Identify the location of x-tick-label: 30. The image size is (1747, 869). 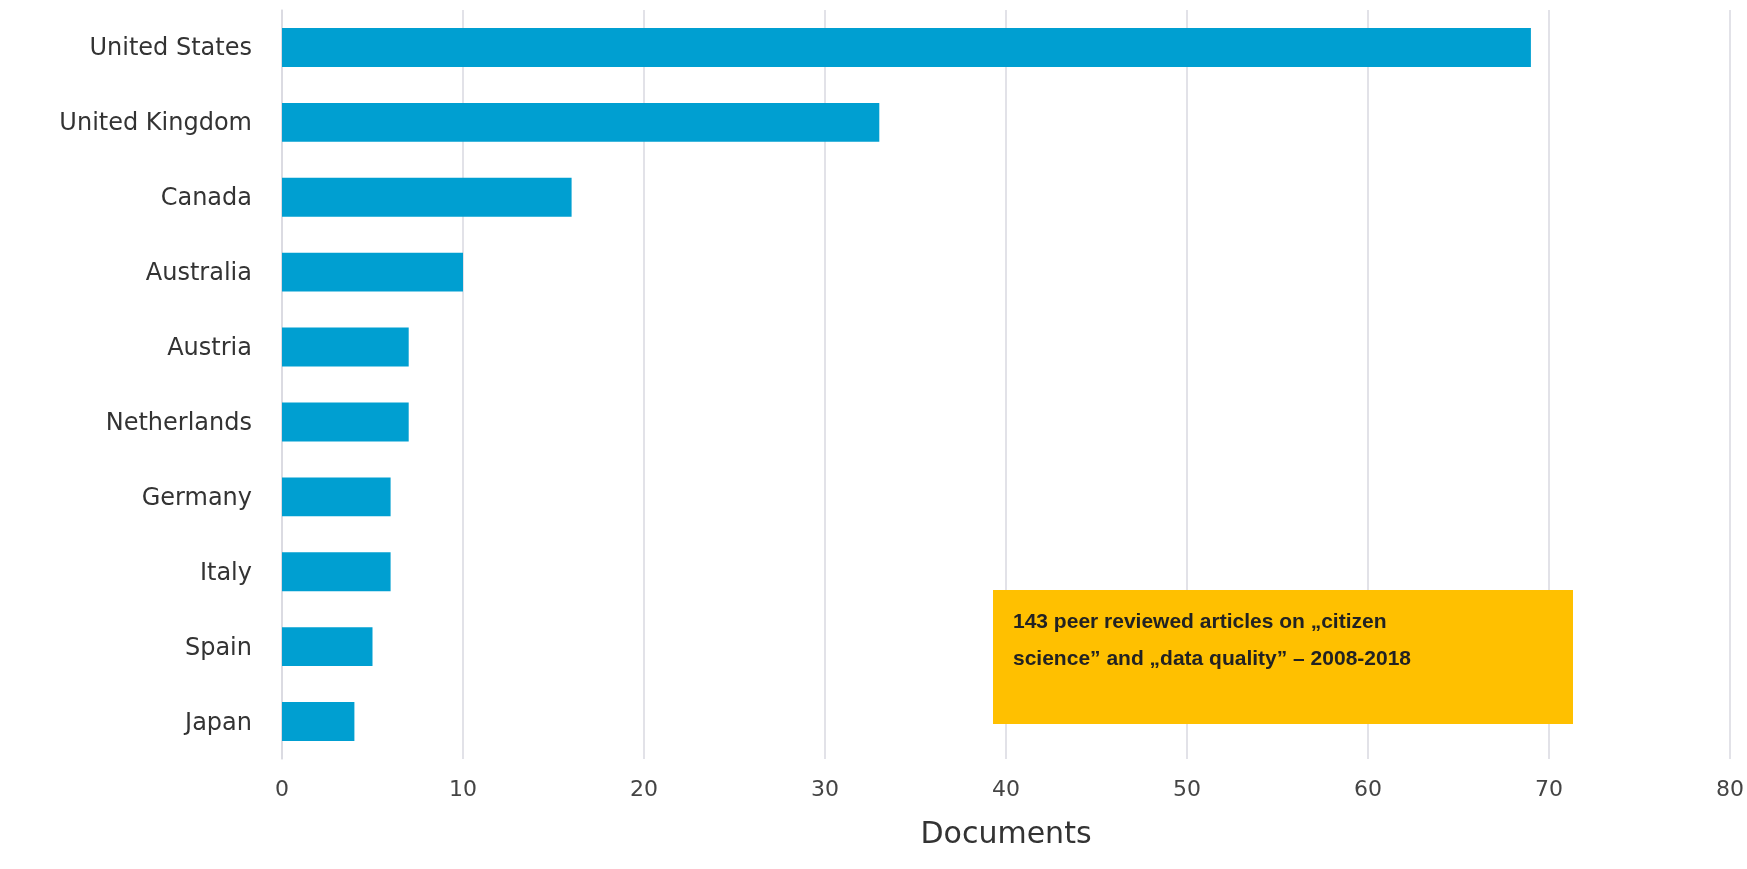
(825, 788).